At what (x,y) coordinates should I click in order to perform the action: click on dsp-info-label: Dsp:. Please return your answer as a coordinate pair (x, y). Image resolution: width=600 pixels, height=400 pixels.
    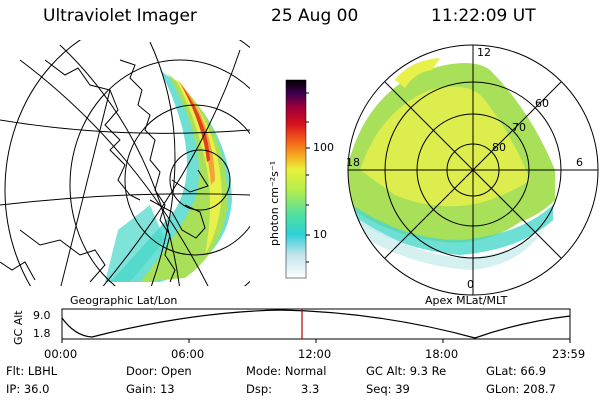
    Looking at the image, I should click on (259, 389).